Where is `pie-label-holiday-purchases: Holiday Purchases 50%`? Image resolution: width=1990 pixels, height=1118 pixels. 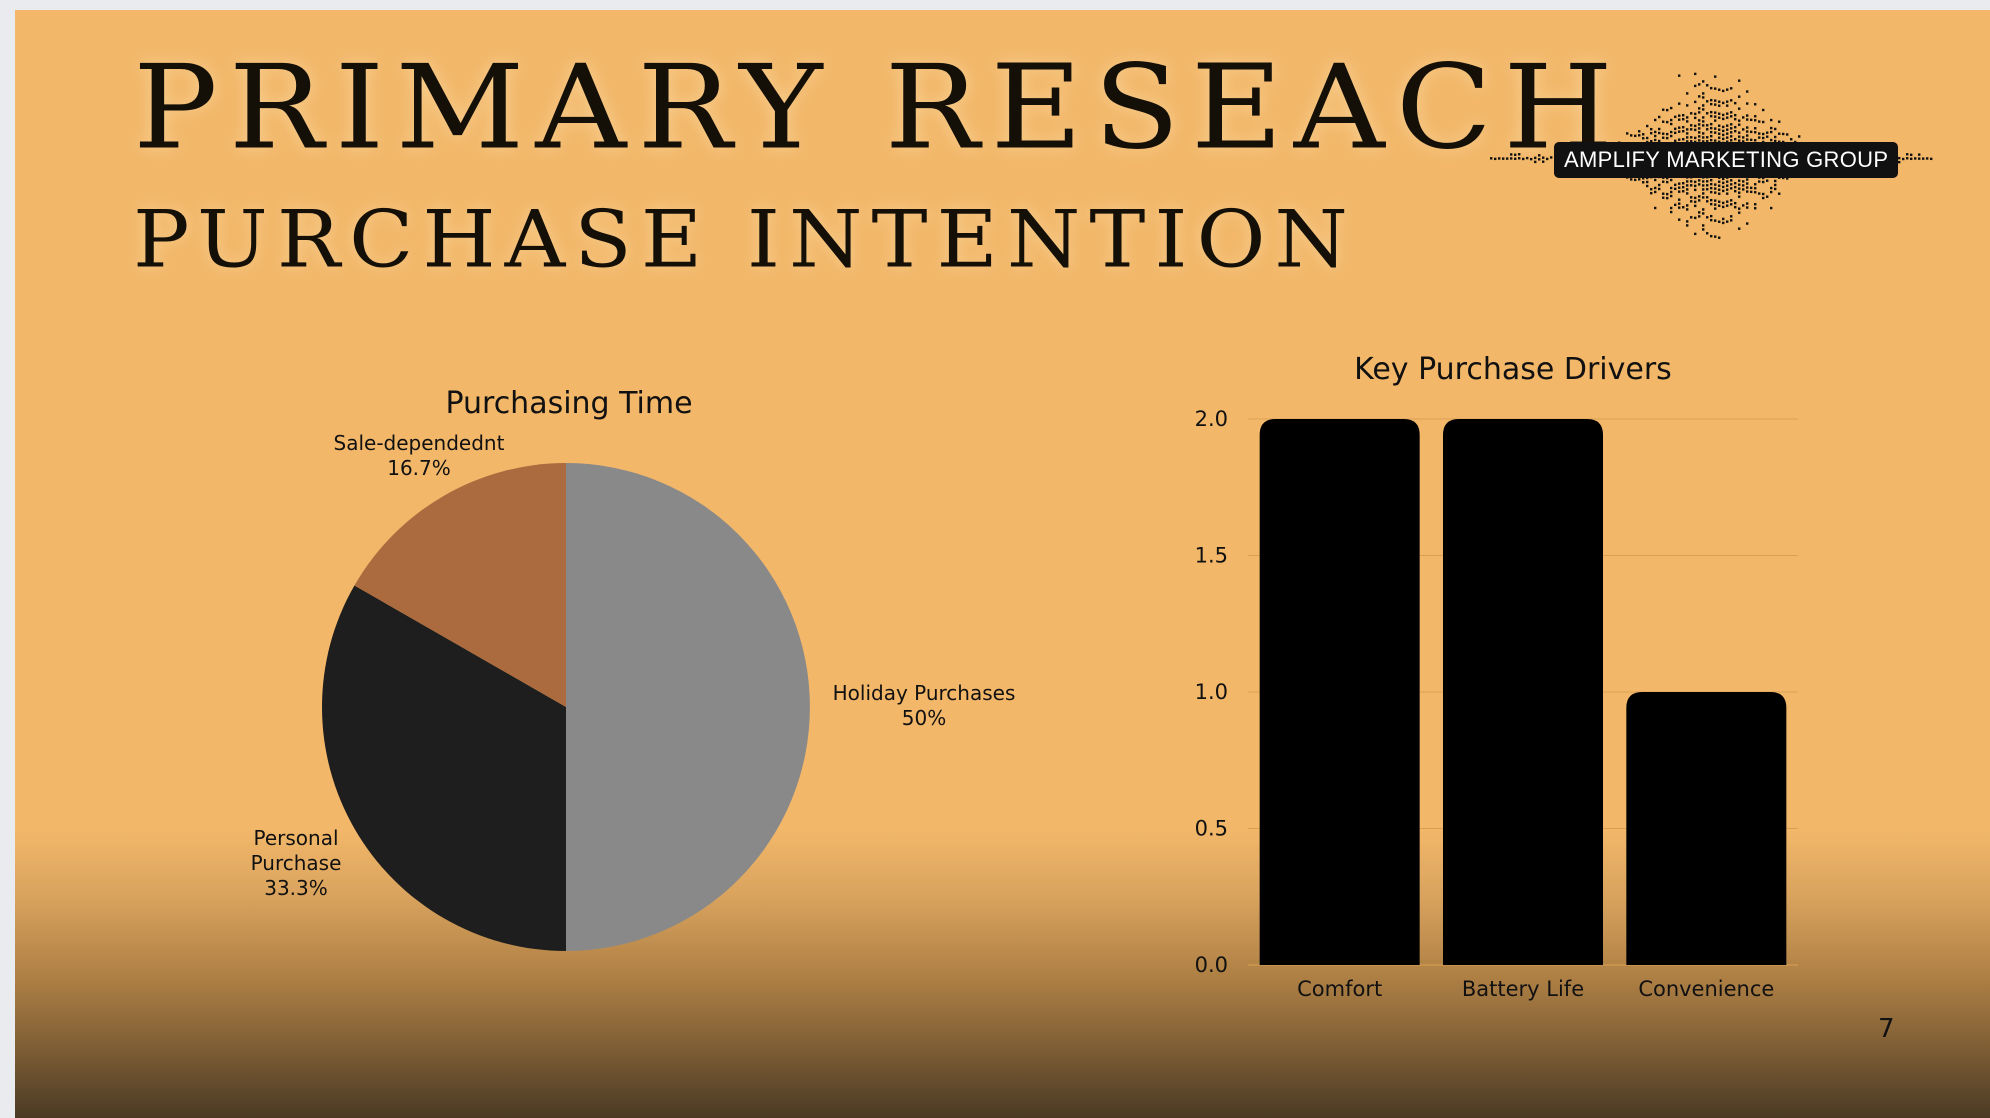
pie-label-holiday-purchases: Holiday Purchases 50% is located at coordinates (924, 705).